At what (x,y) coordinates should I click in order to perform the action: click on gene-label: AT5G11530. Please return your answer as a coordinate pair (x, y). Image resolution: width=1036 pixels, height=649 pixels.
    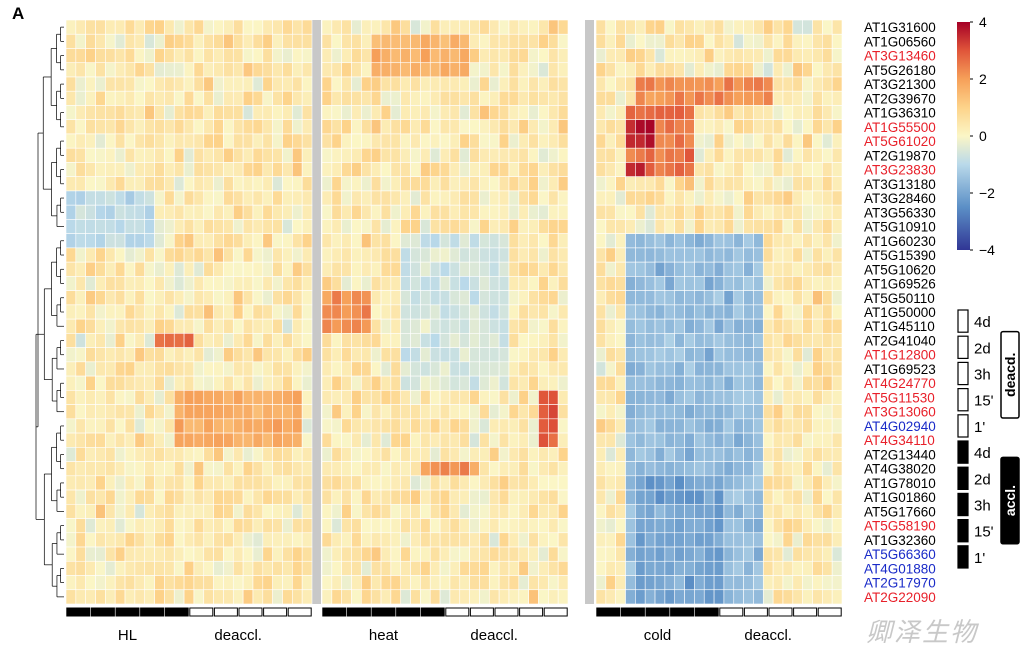
    Looking at the image, I should click on (899, 398).